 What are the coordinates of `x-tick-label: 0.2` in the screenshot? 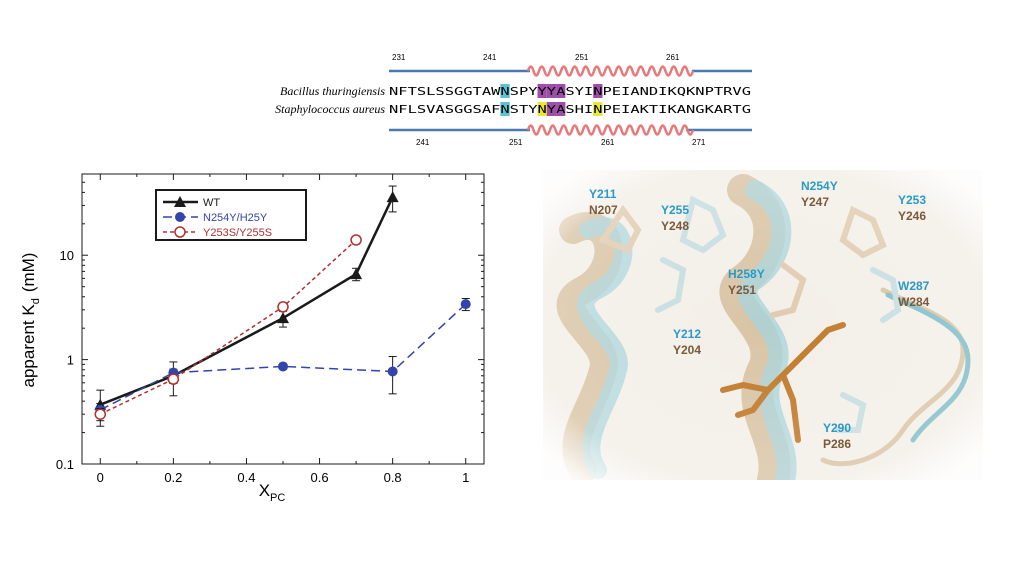 It's located at (173, 477).